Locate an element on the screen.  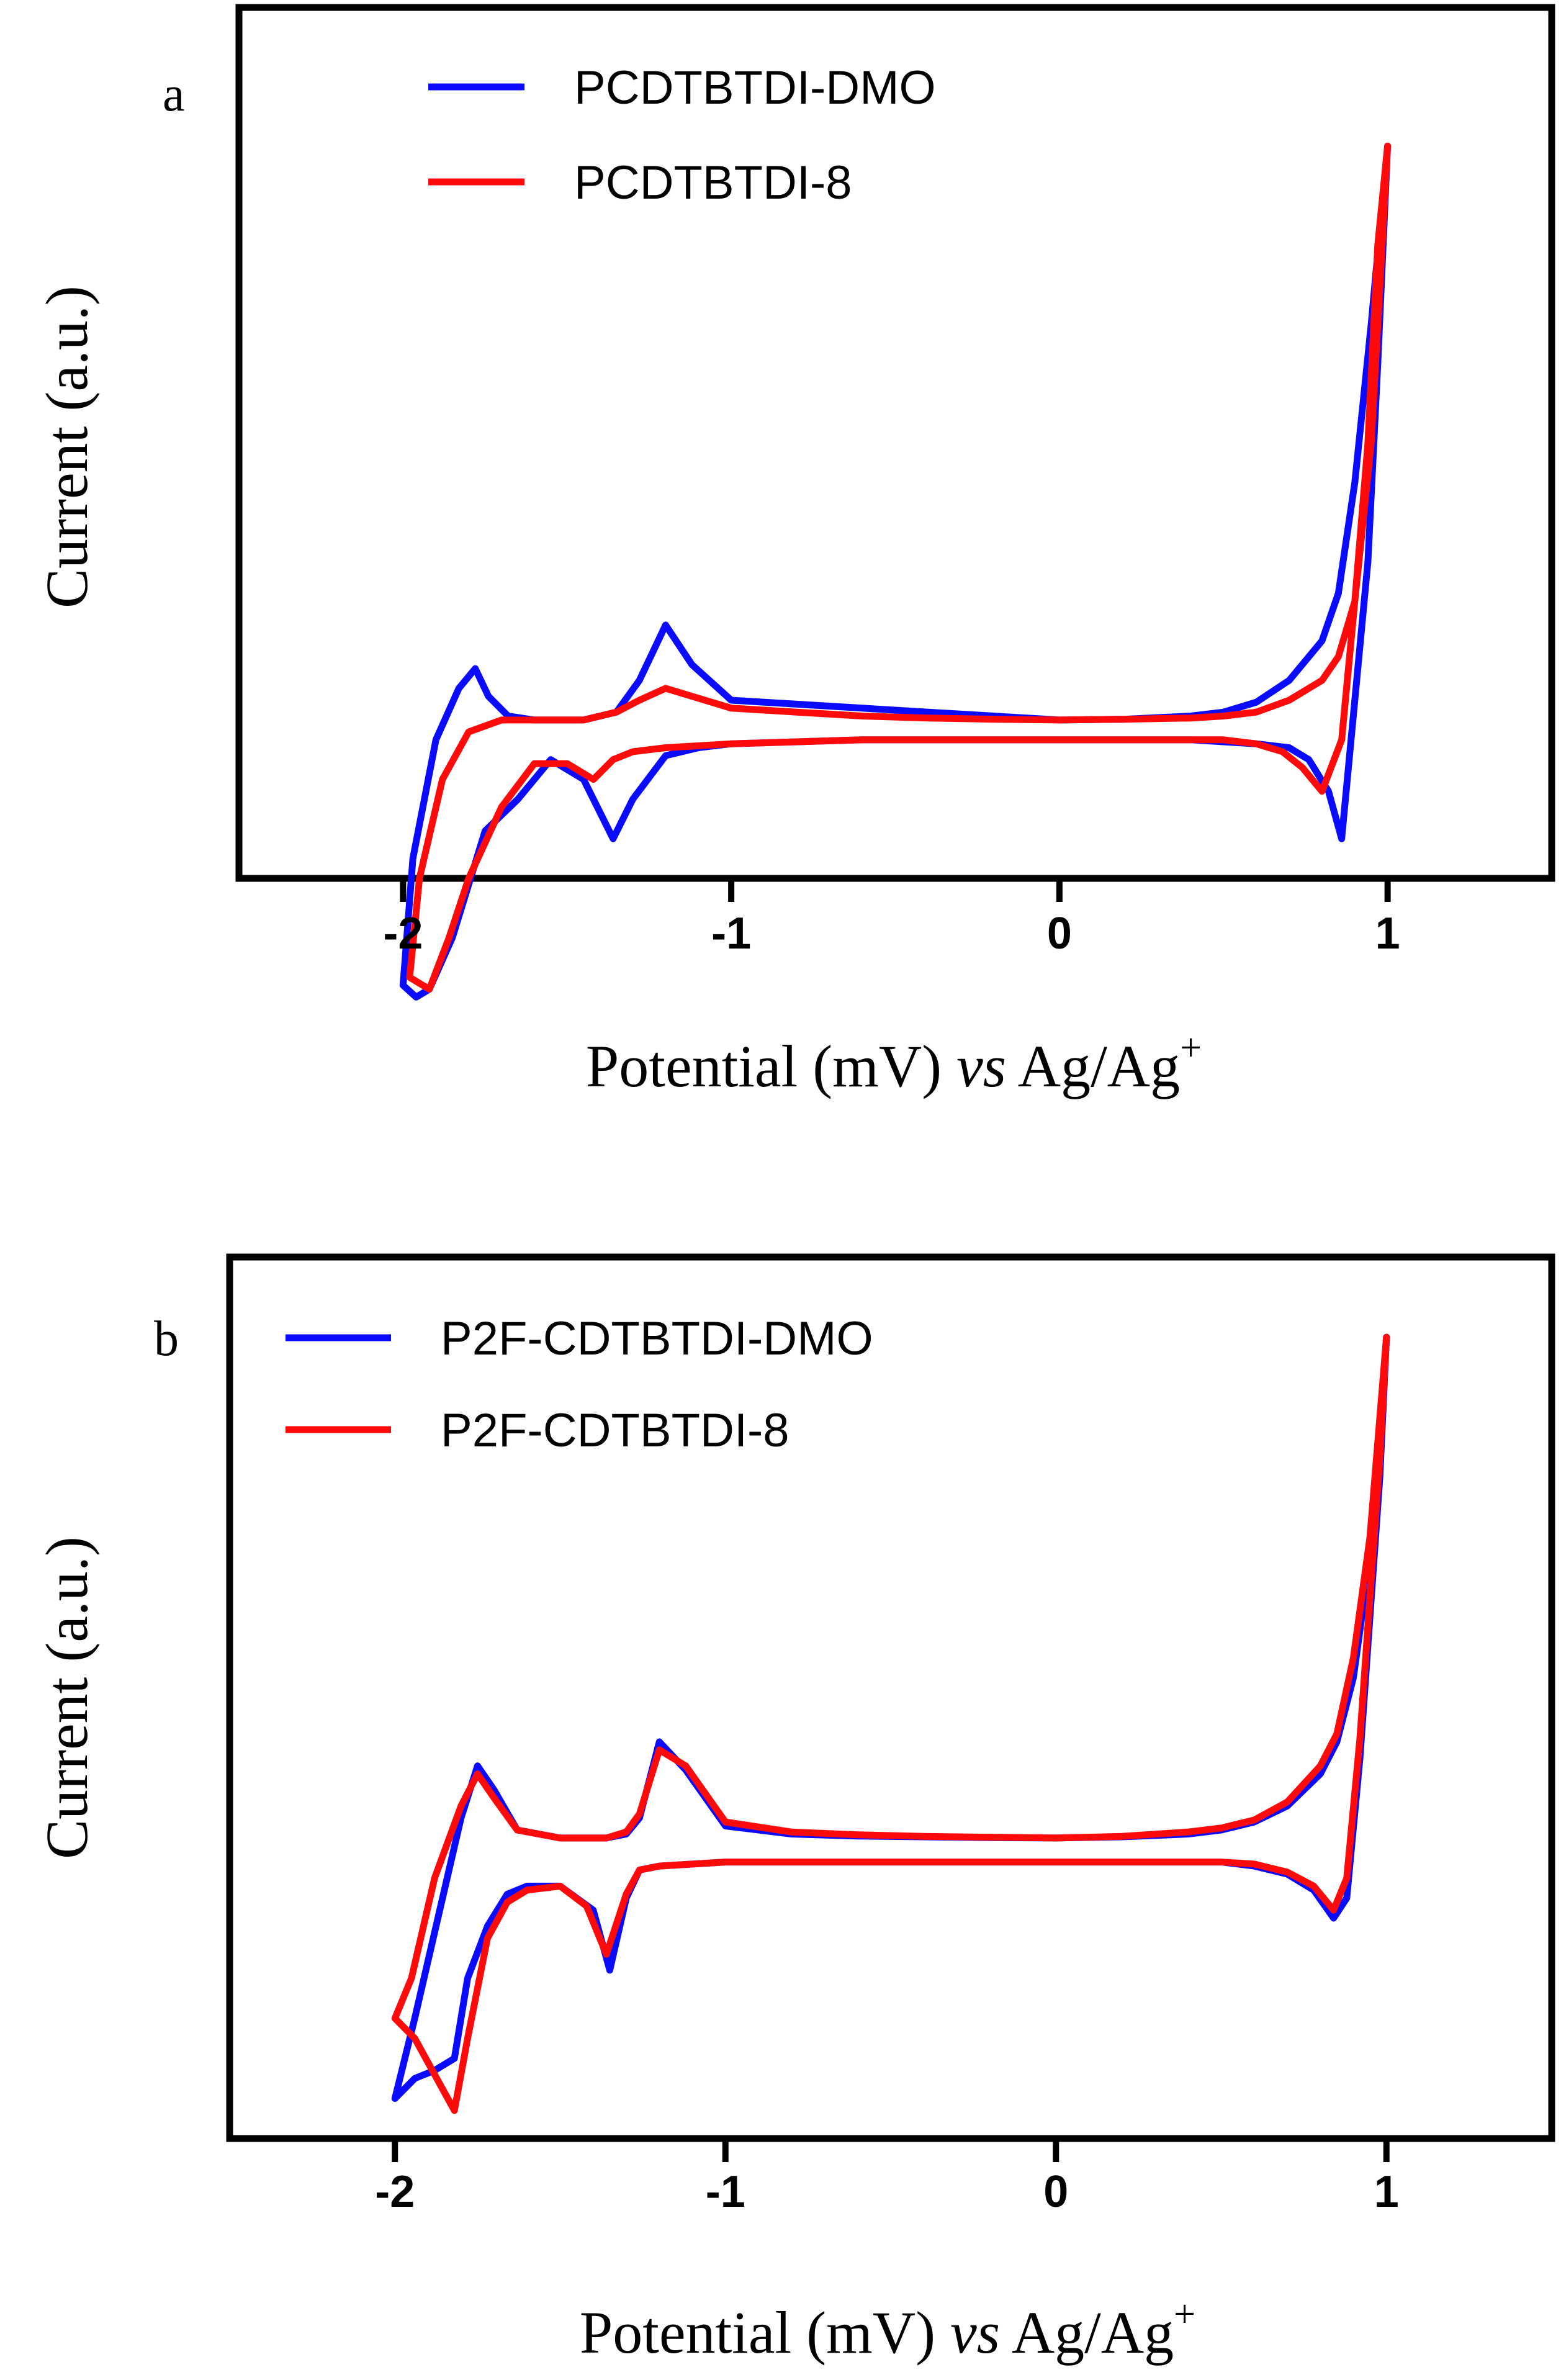
x-tick-label-3-a: 0 is located at coordinates (1059, 934).